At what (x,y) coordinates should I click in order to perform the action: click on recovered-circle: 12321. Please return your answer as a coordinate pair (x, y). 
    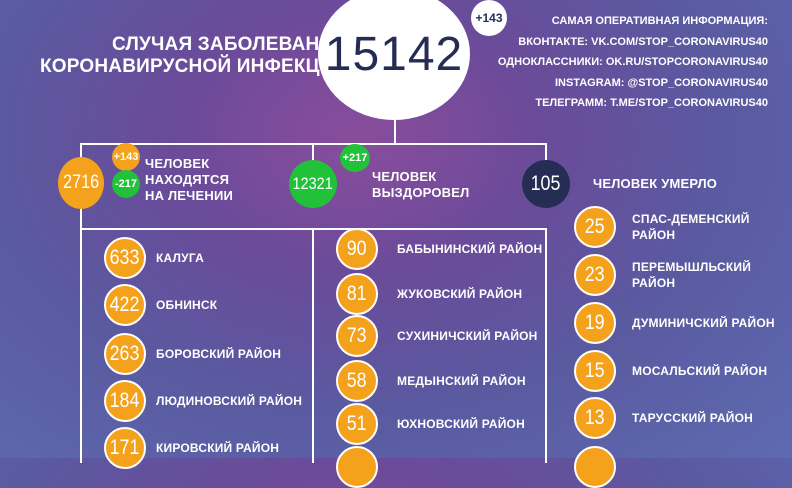
    Looking at the image, I should click on (313, 184).